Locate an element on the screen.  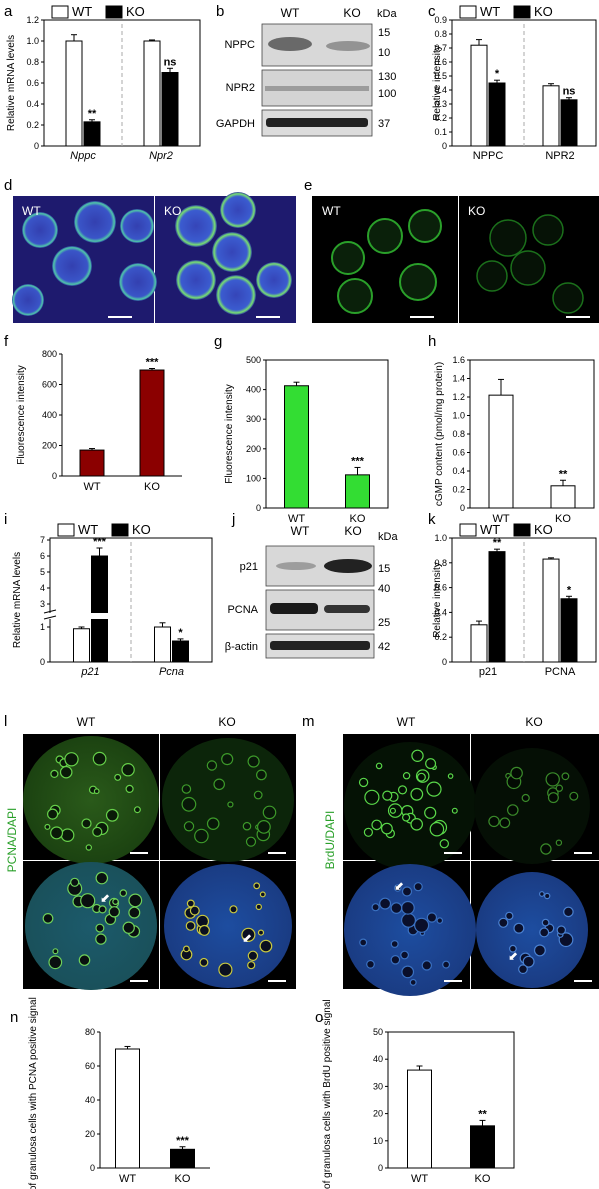
panel-label-h: h is located at coordinates (432, 341).